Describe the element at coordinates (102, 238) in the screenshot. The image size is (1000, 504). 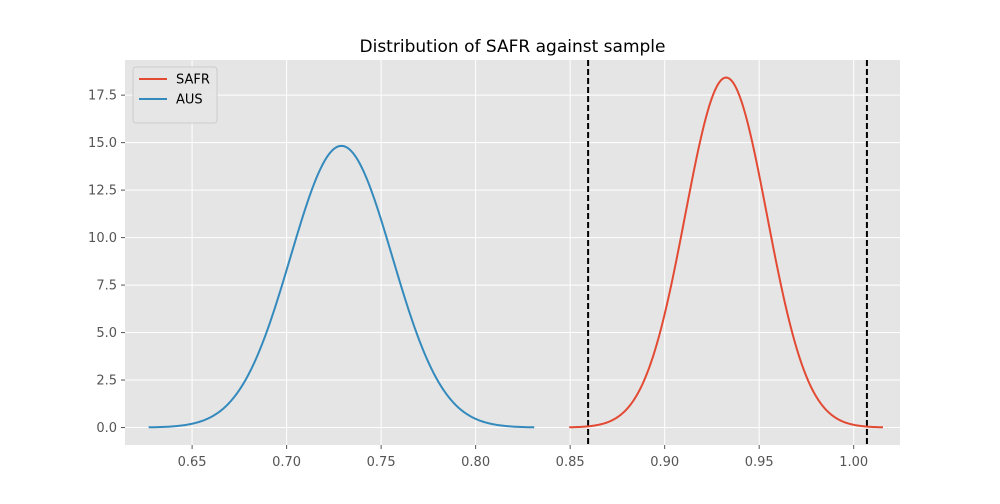
I see `y-tick-label: 10.0` at that location.